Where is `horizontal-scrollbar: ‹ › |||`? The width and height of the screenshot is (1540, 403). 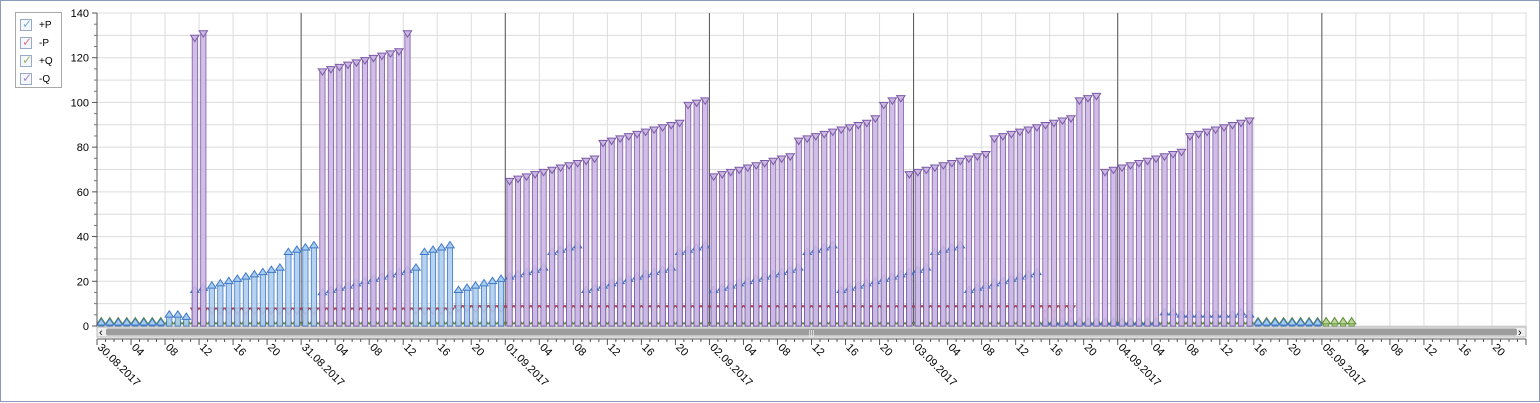
horizontal-scrollbar: ‹ › ||| is located at coordinates (811, 332).